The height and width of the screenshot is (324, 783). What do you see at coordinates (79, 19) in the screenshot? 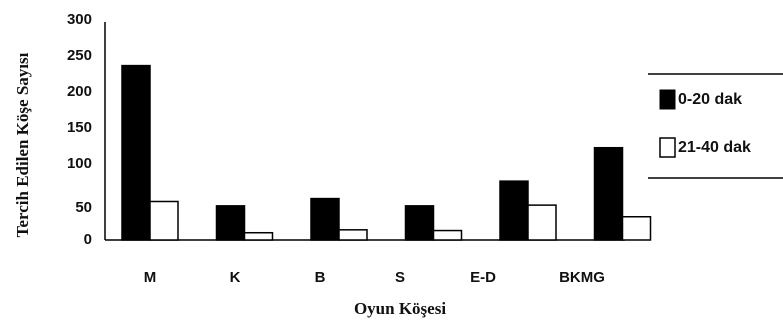
I see `y-tick-300: 300` at bounding box center [79, 19].